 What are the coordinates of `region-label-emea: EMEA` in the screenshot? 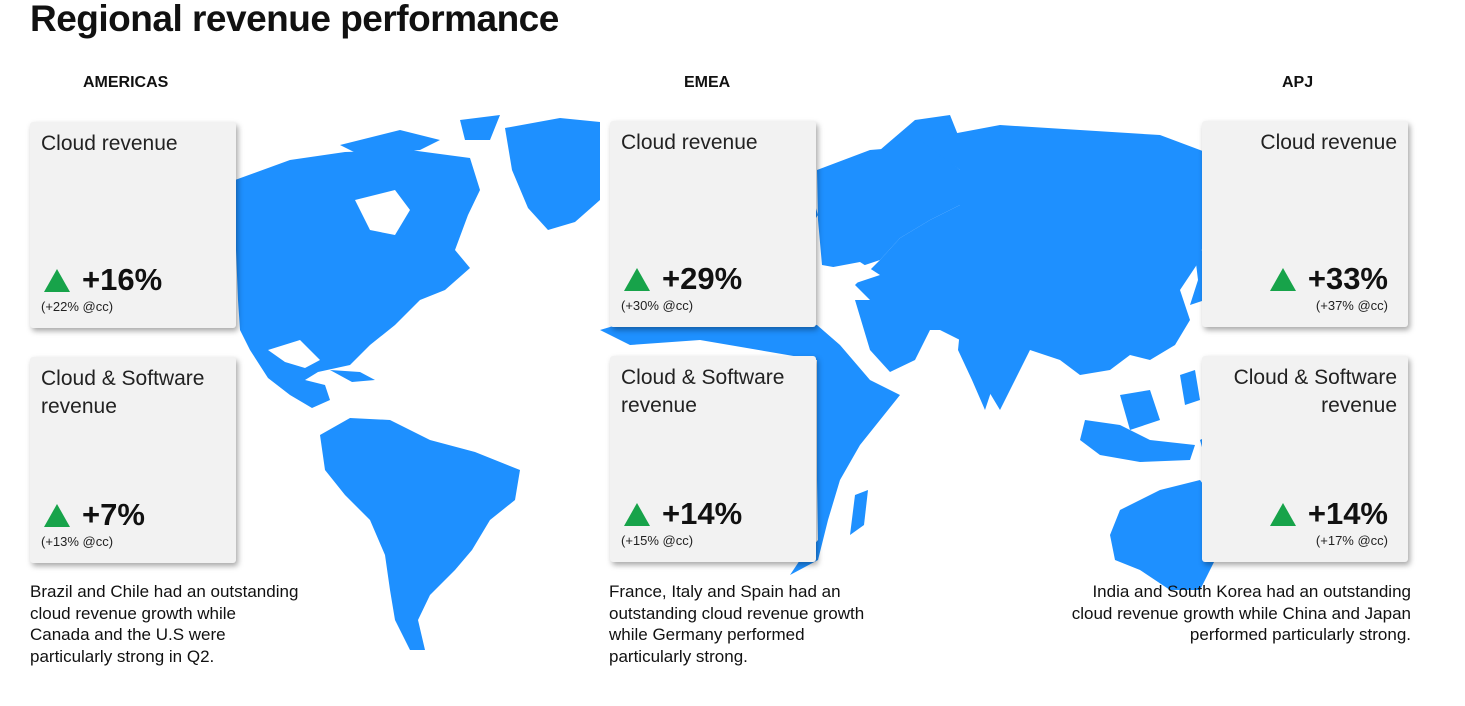 It's located at (707, 82).